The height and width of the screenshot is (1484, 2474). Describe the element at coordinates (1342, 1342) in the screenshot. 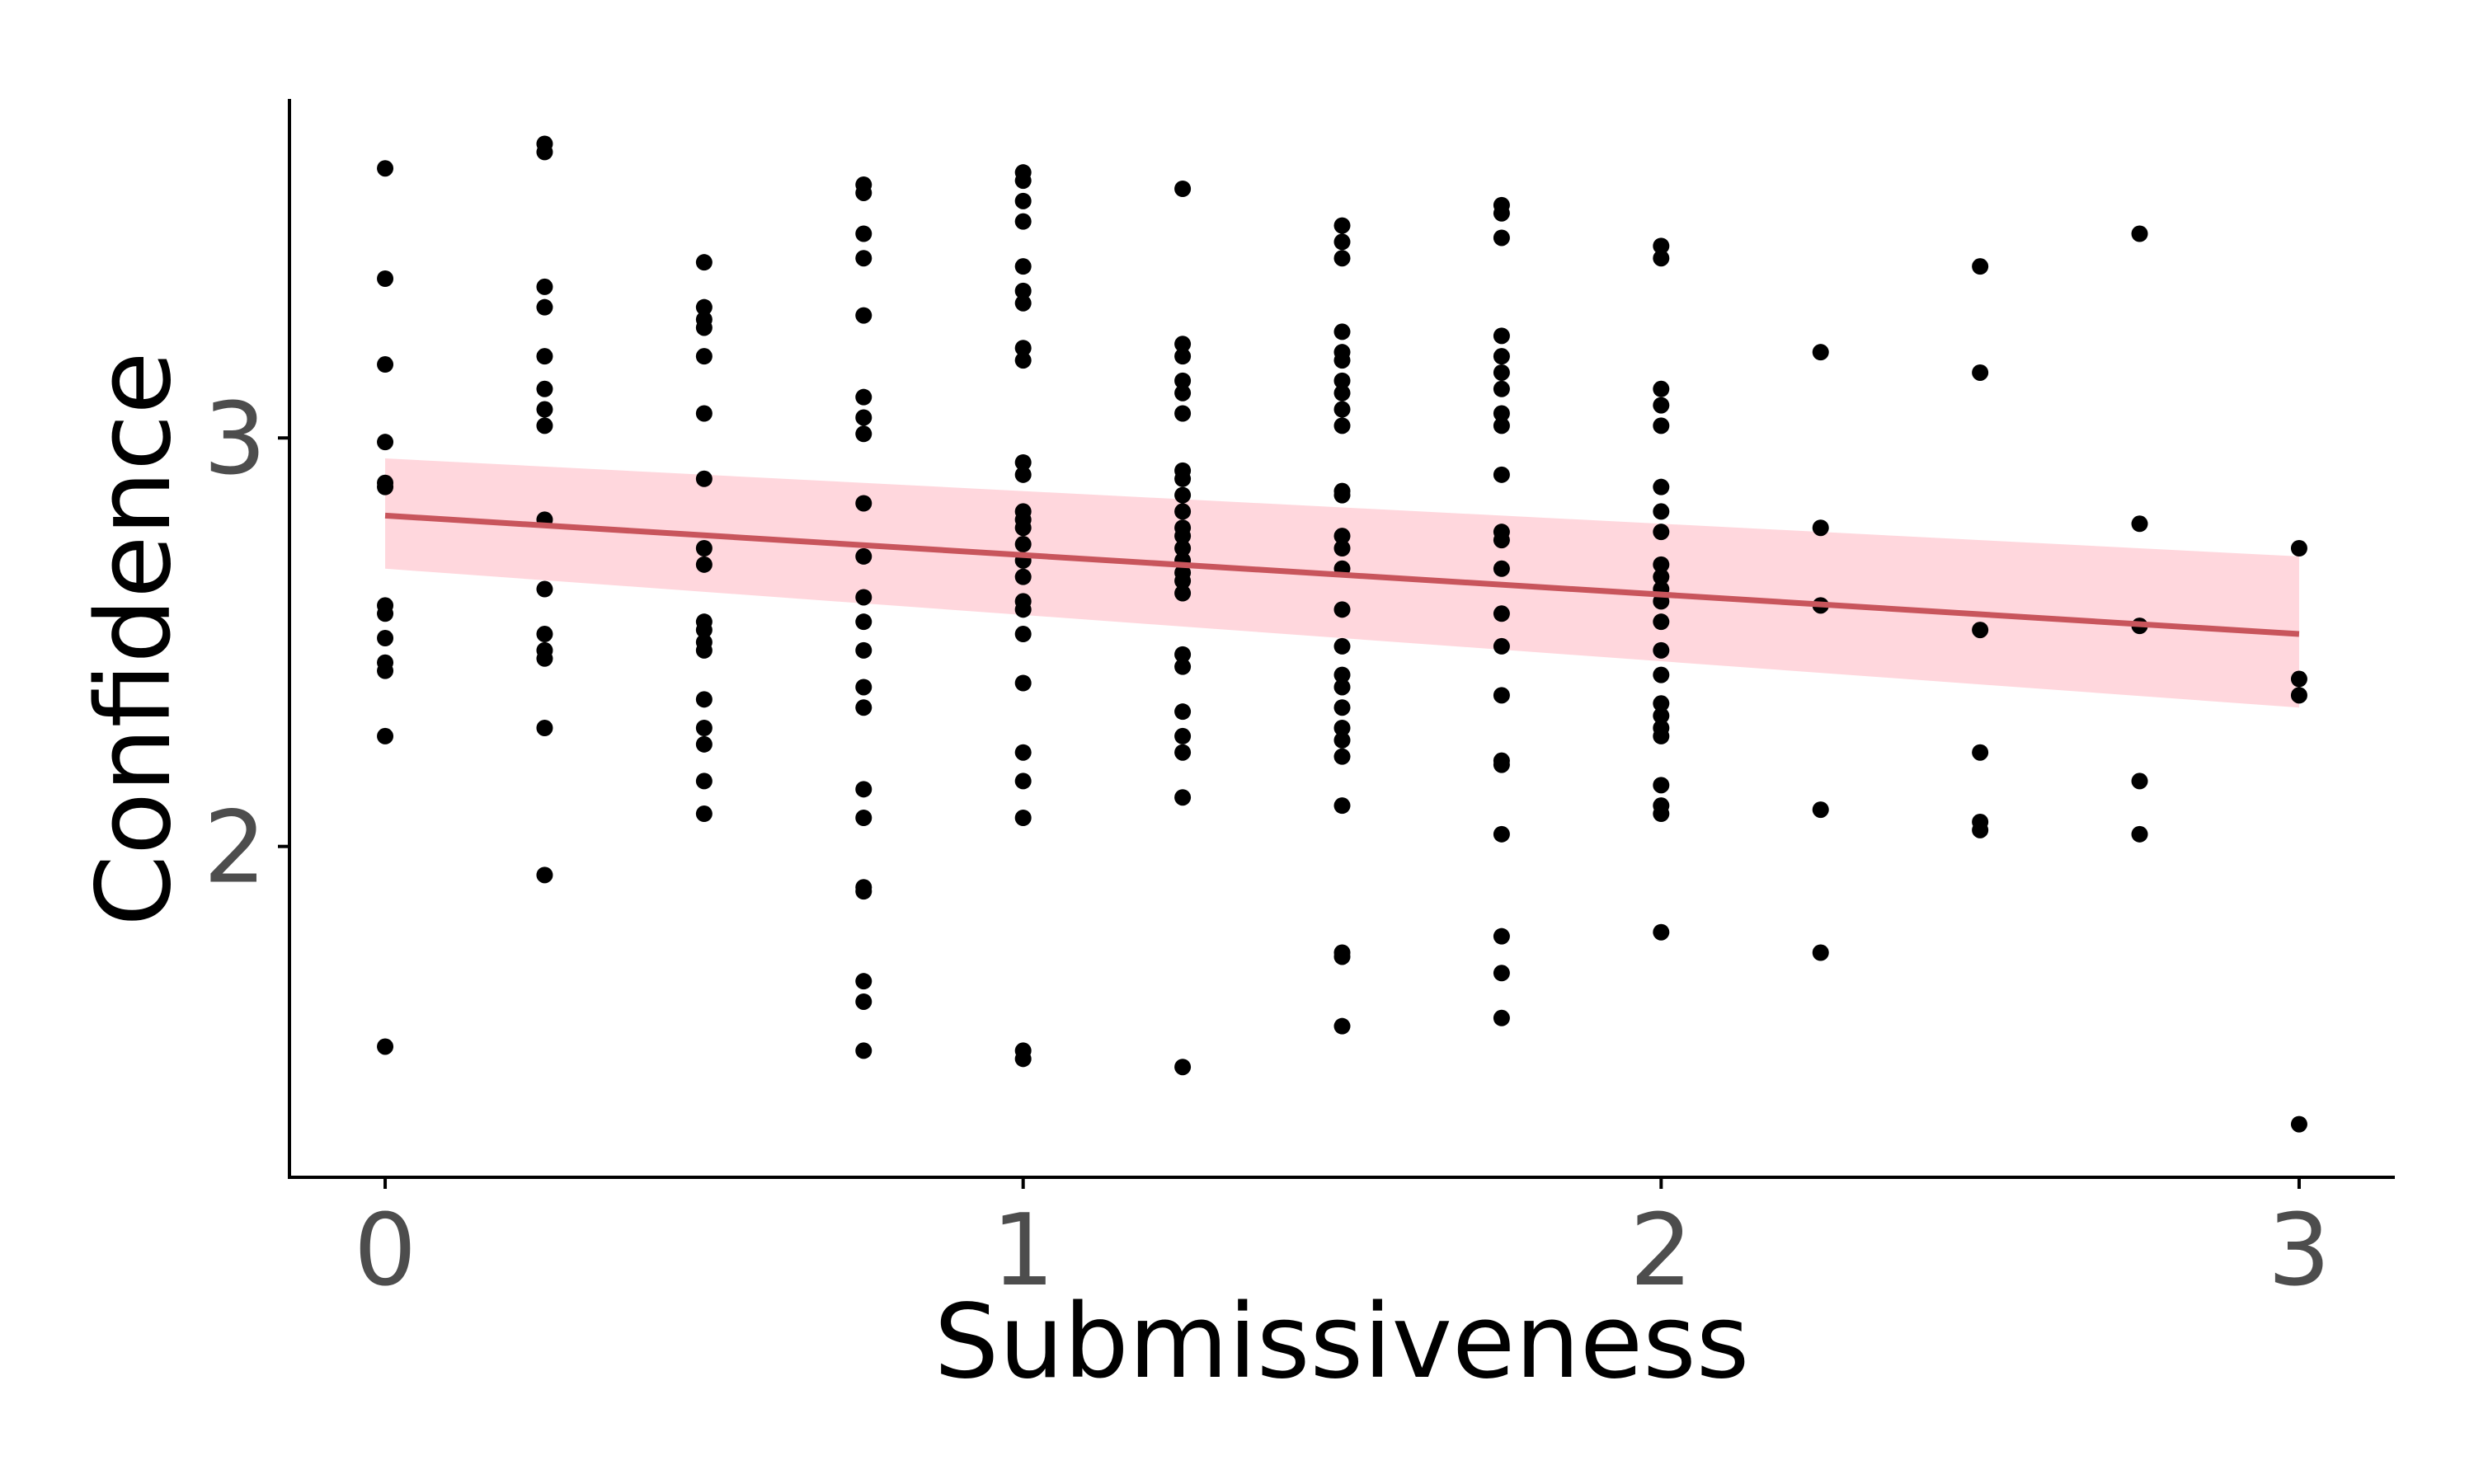

I see `x-axis-title: Submissiveness` at that location.